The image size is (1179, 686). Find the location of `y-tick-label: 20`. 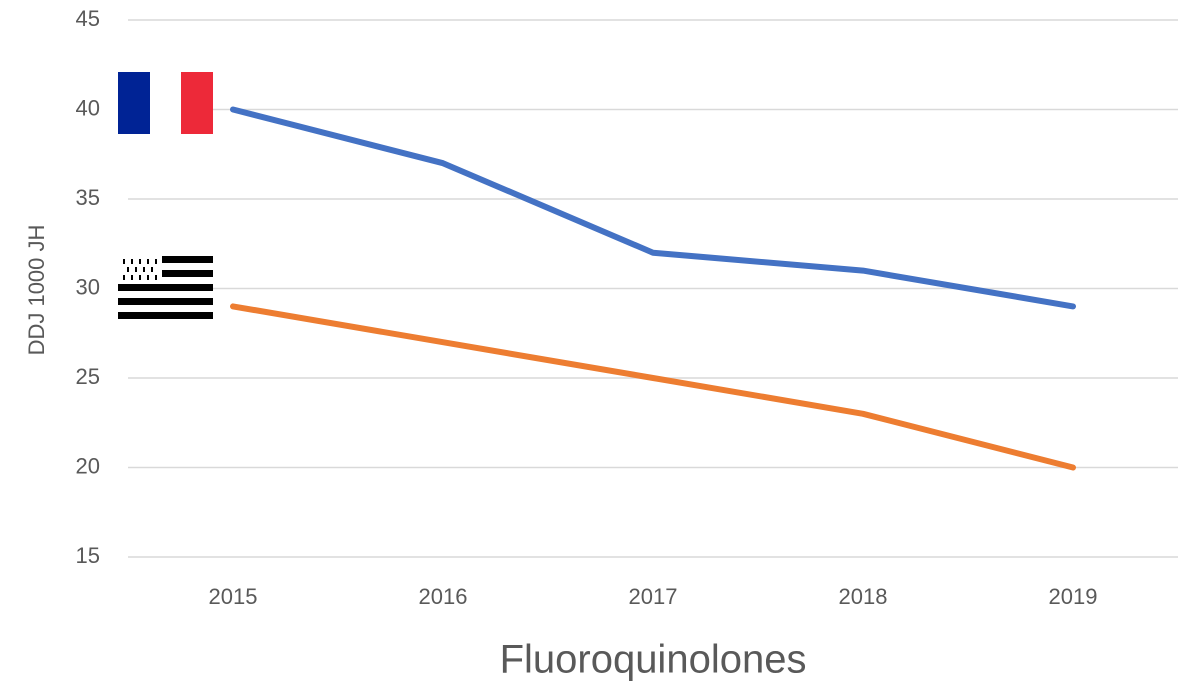

y-tick-label: 20 is located at coordinates (88, 465).